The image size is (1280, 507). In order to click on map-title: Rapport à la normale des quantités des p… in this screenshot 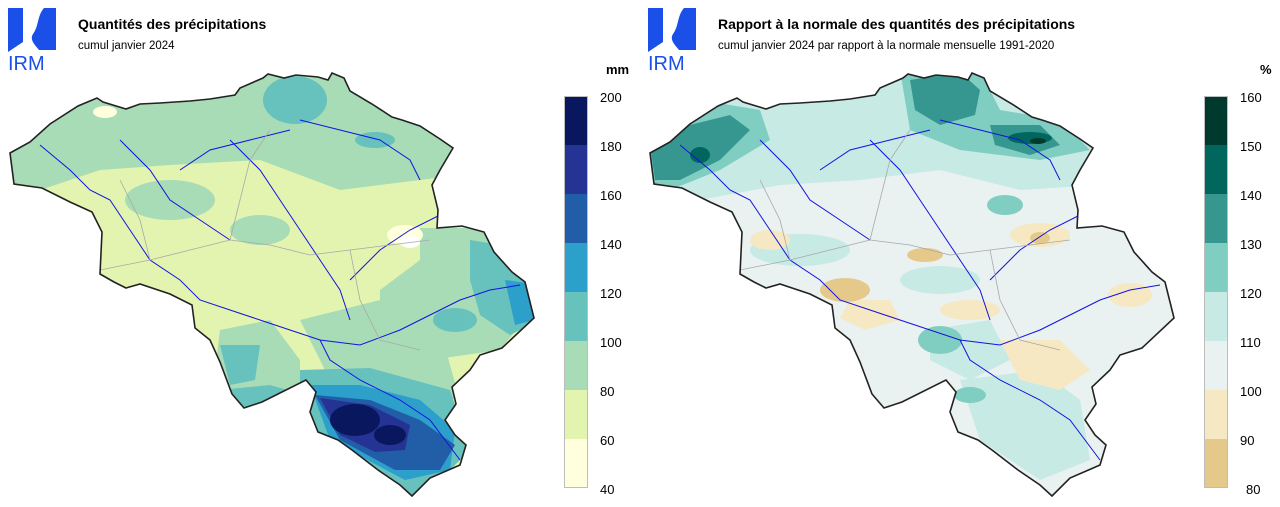, I will do `click(897, 24)`.